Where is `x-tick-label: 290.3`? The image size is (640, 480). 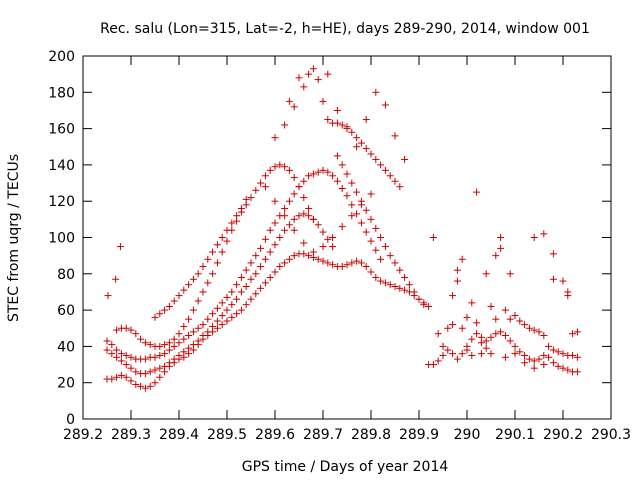
x-tick-label: 290.3 is located at coordinates (611, 435).